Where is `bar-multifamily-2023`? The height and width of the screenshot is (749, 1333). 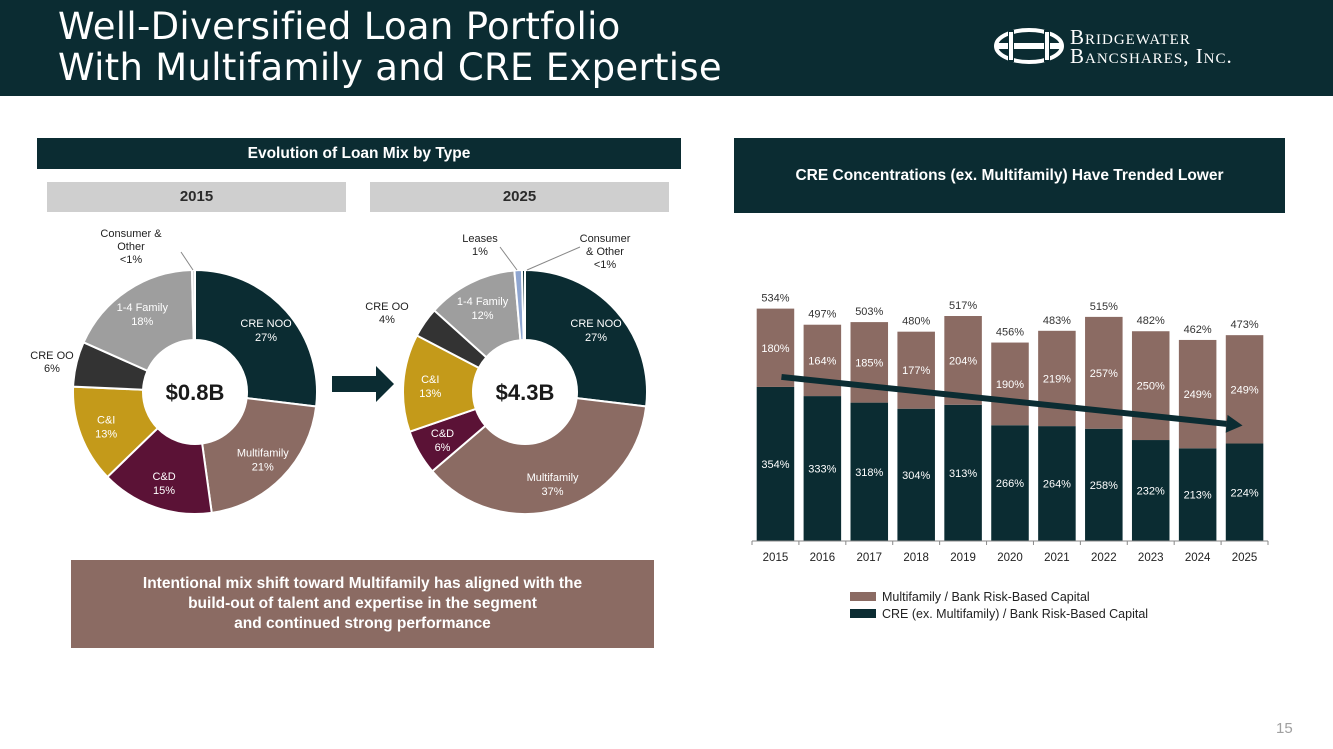 bar-multifamily-2023 is located at coordinates (1150, 386).